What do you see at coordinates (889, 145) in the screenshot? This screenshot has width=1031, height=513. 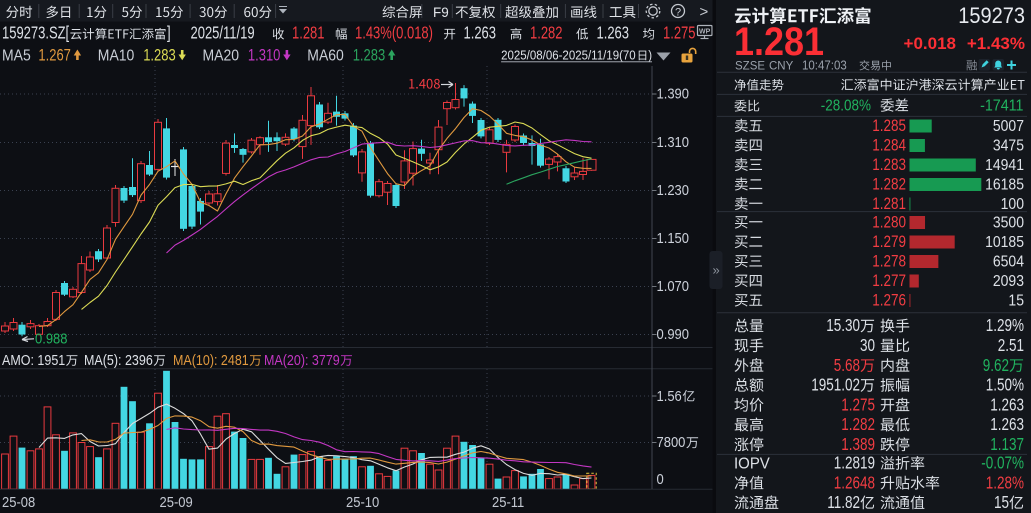 I see `svg-text: 1.284` at bounding box center [889, 145].